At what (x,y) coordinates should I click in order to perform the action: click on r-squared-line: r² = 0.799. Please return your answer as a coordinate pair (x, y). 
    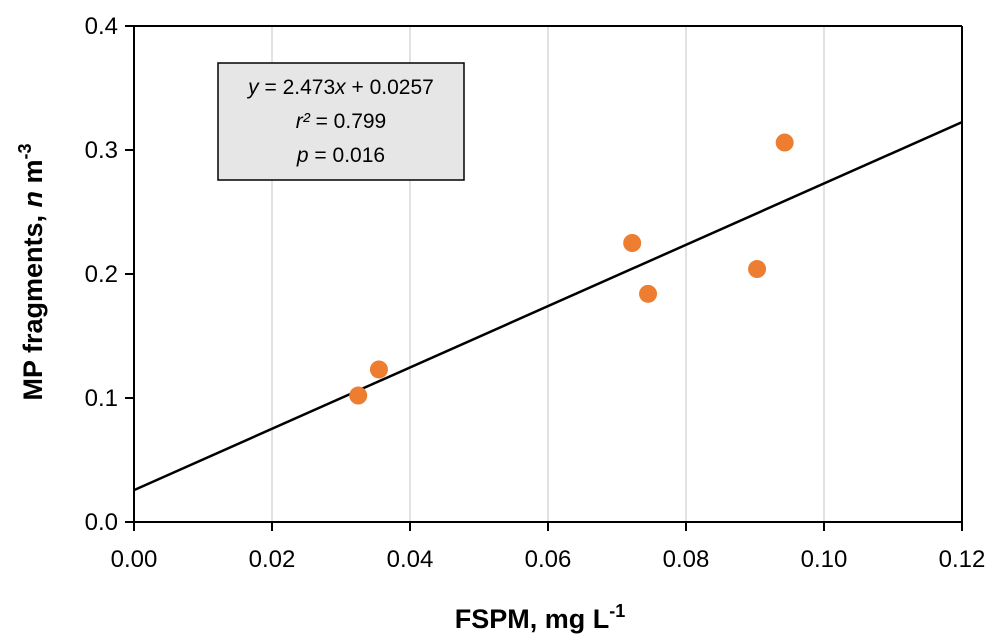
    Looking at the image, I should click on (341, 121).